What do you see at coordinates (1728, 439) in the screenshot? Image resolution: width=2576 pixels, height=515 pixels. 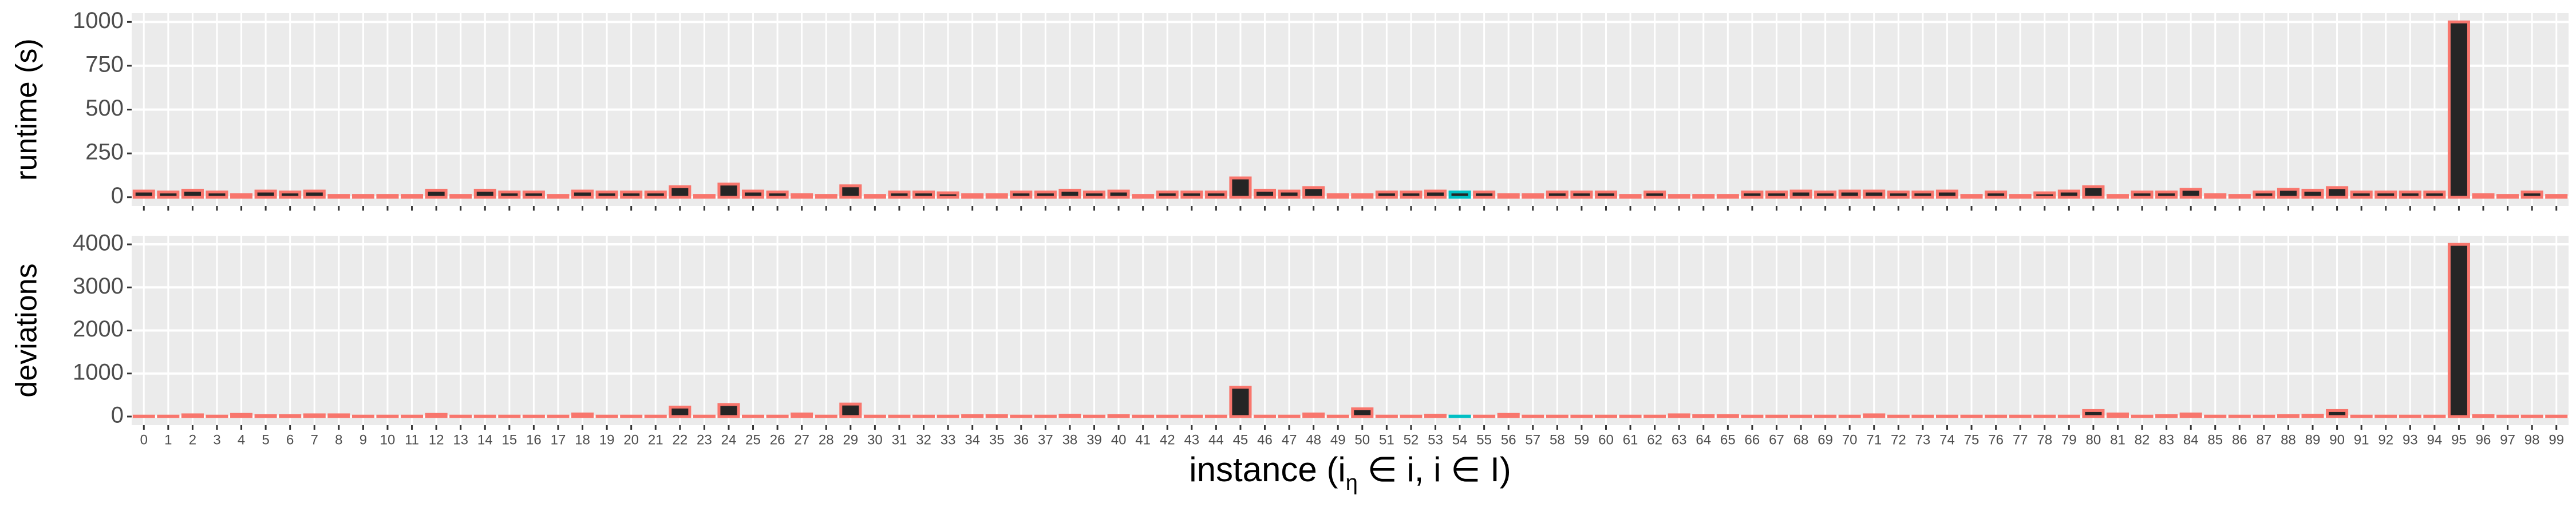 I see `x-tick-label: 65` at bounding box center [1728, 439].